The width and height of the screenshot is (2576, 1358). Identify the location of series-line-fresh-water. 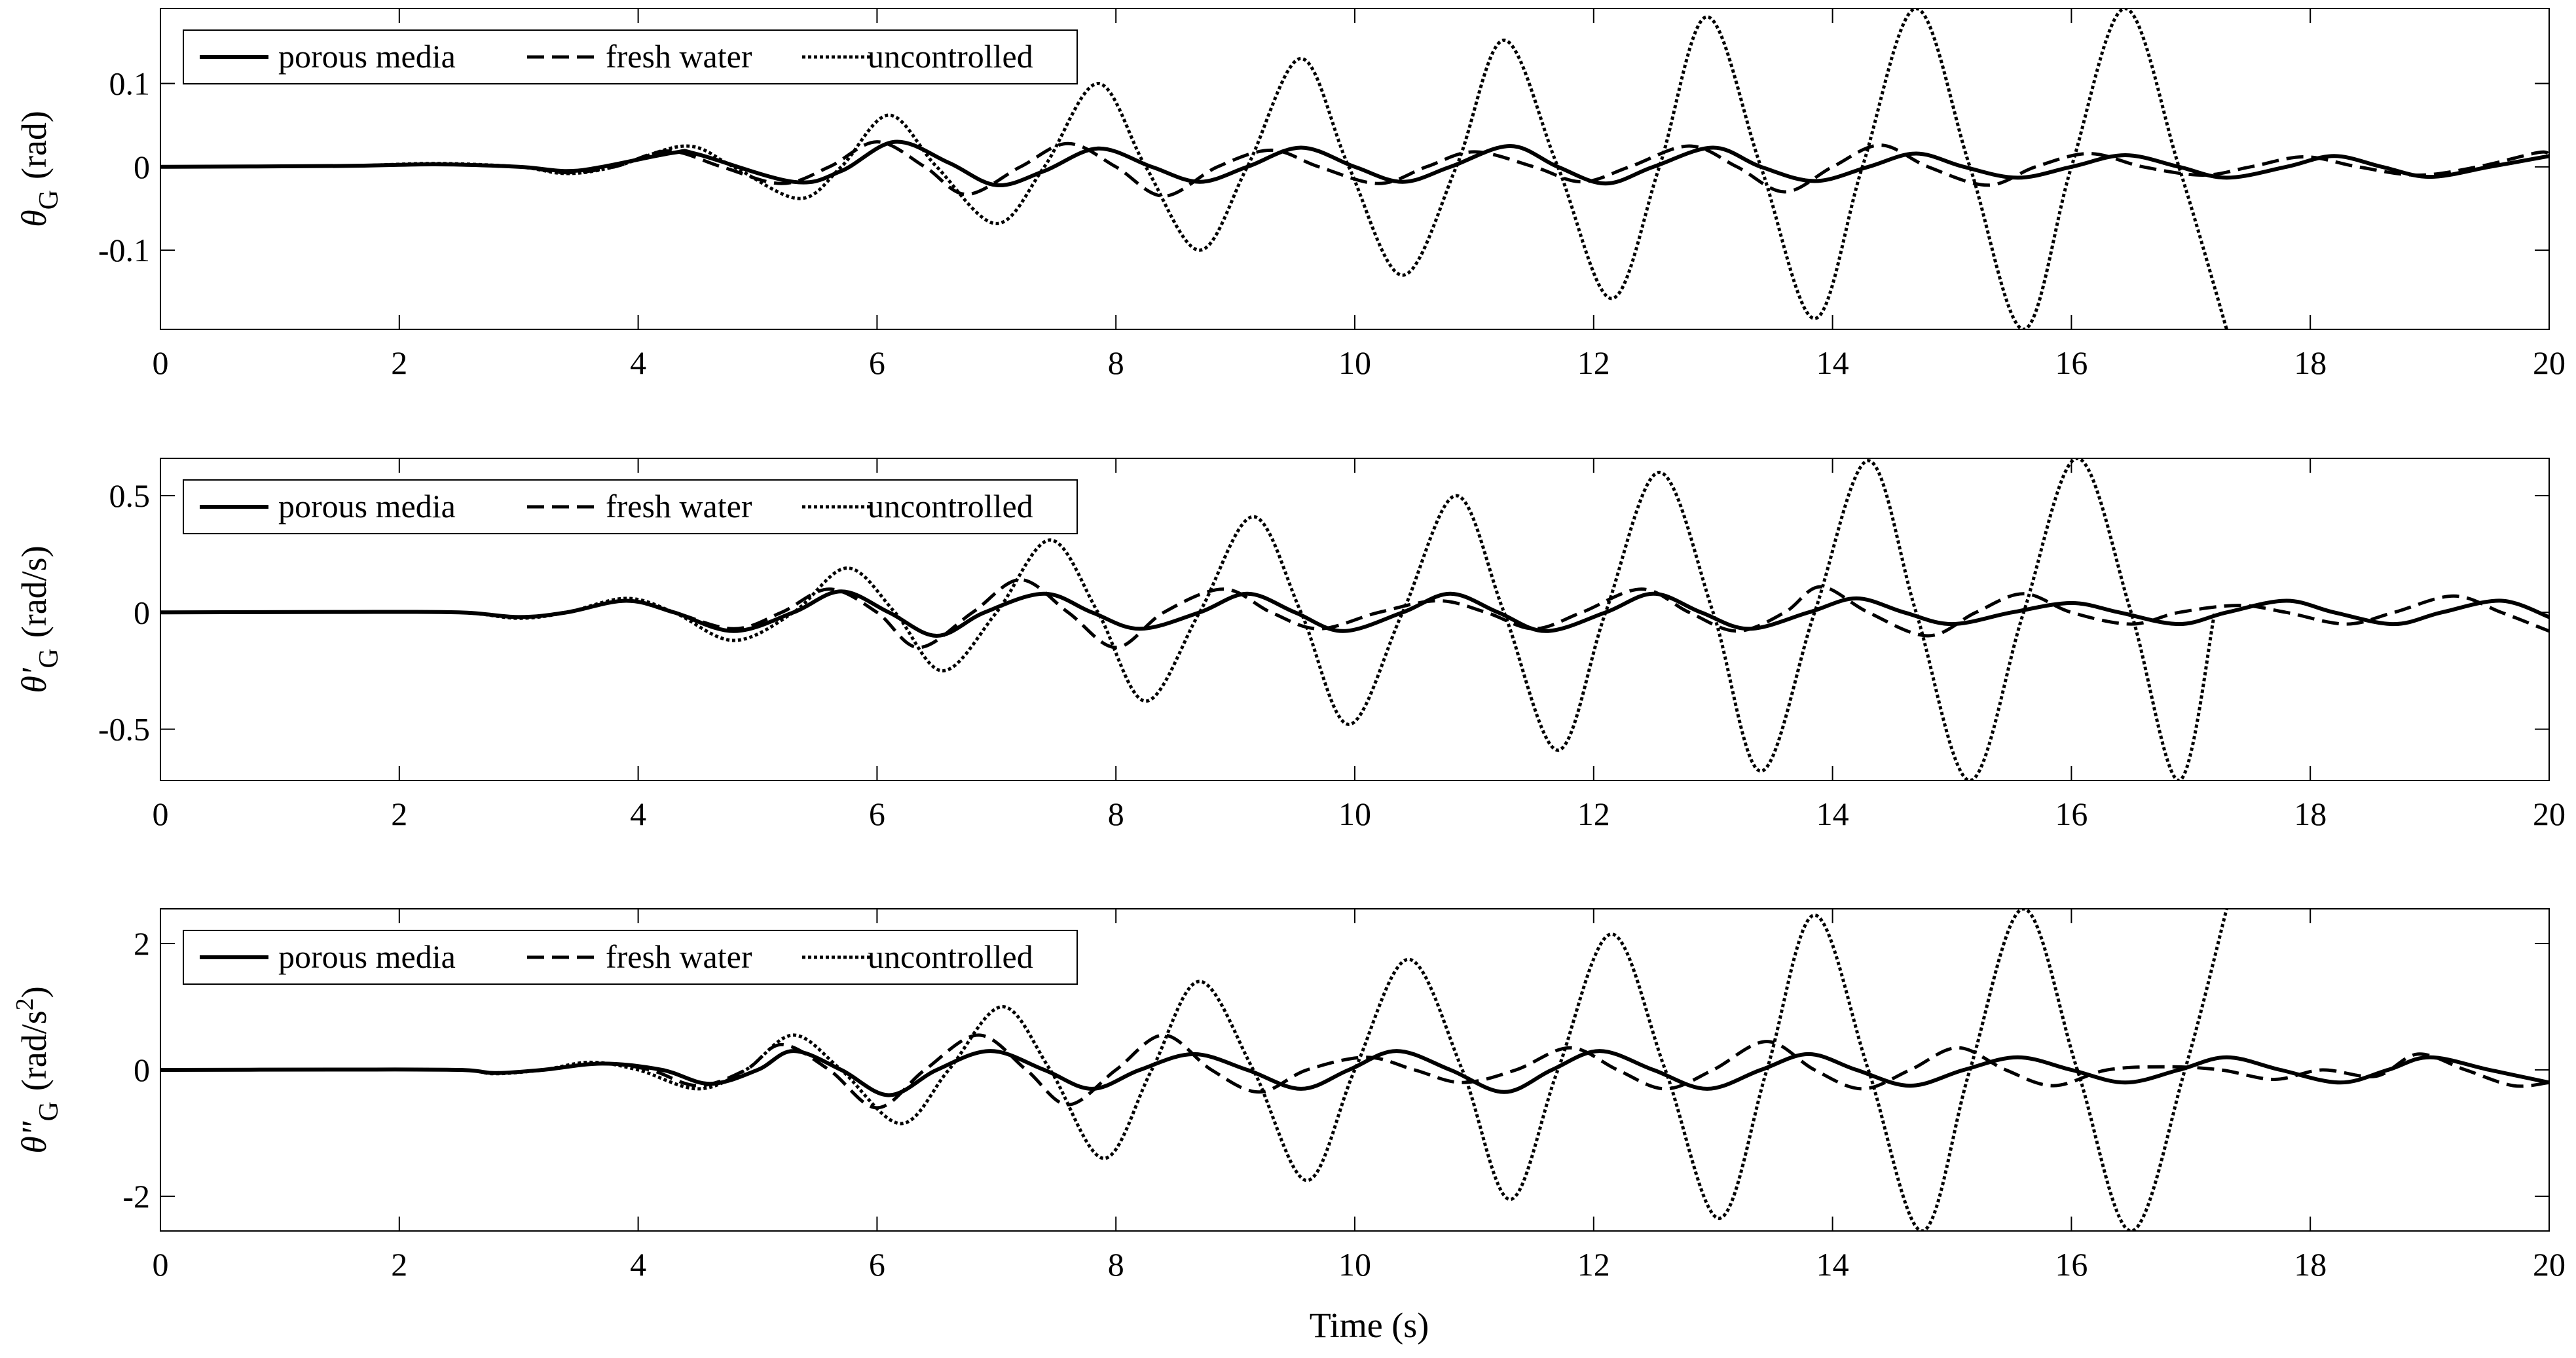
(1355, 169).